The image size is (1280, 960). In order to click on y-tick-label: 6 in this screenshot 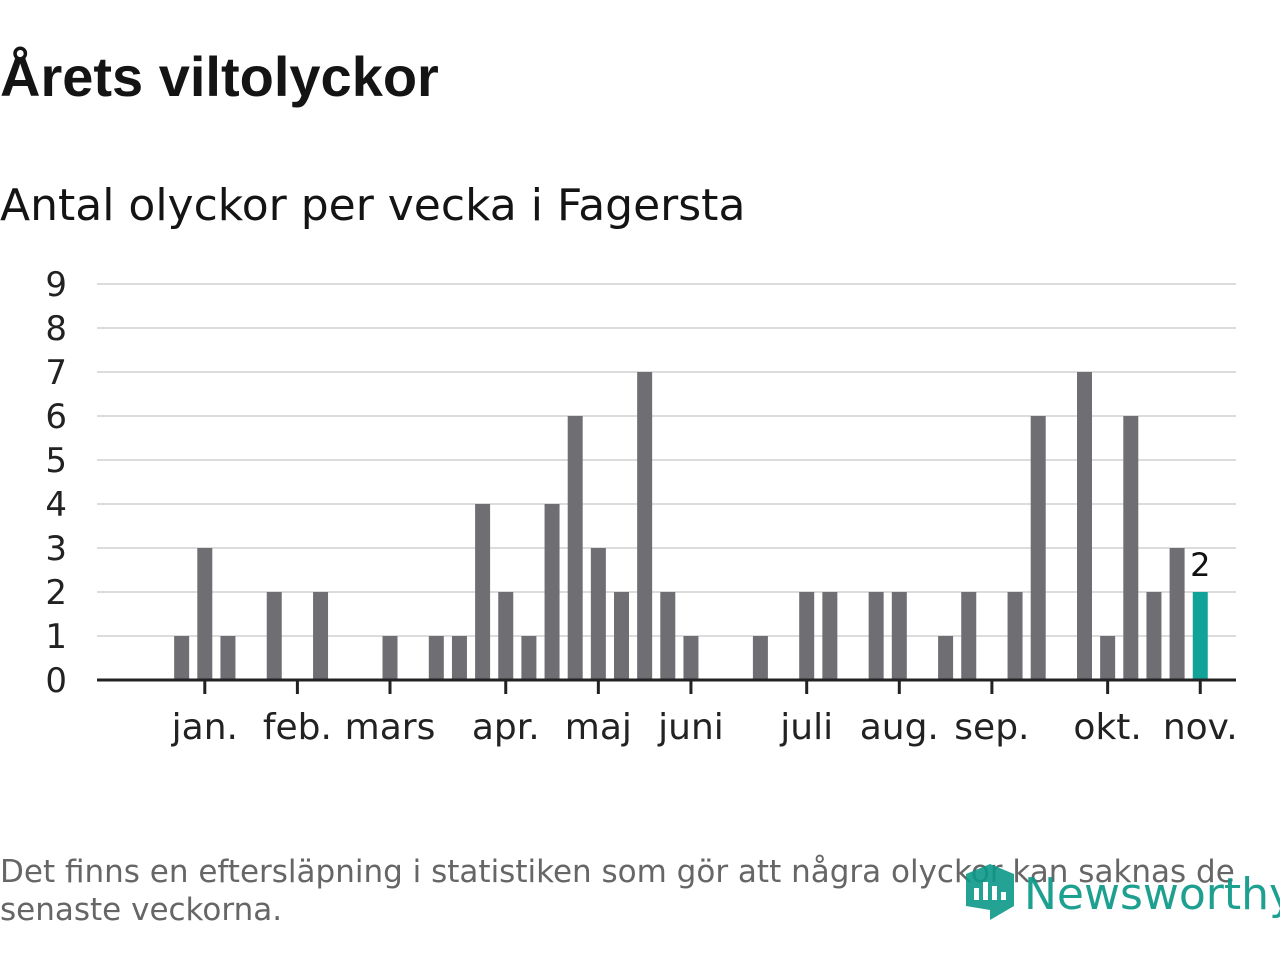, I will do `click(56, 417)`.